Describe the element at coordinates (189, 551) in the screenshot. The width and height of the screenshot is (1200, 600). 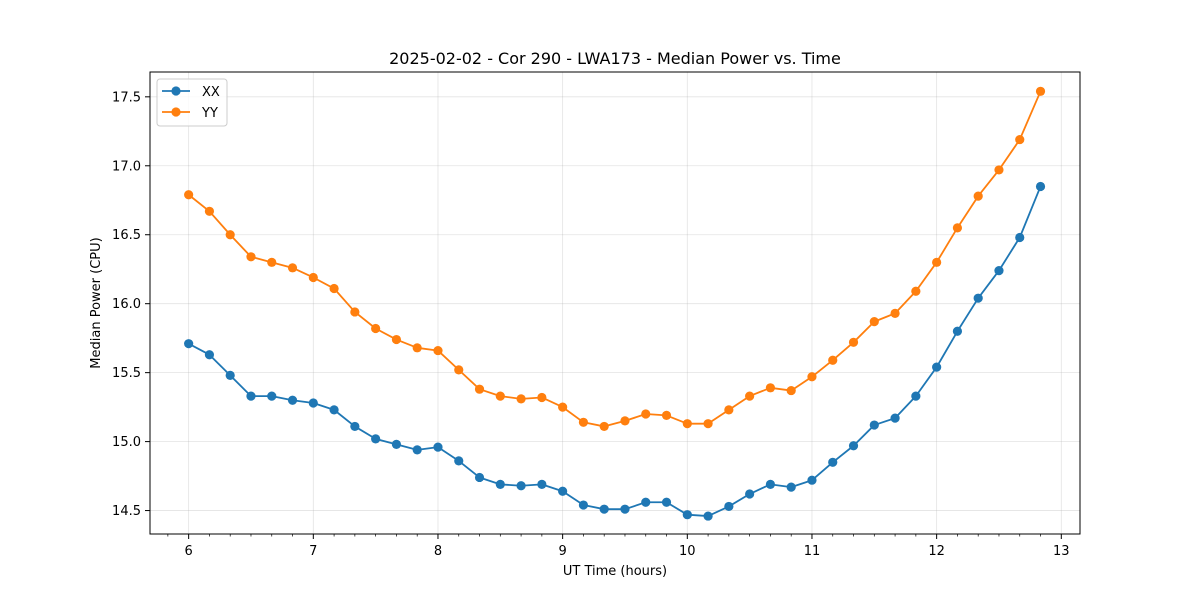
I see `x-tick-label: 6` at that location.